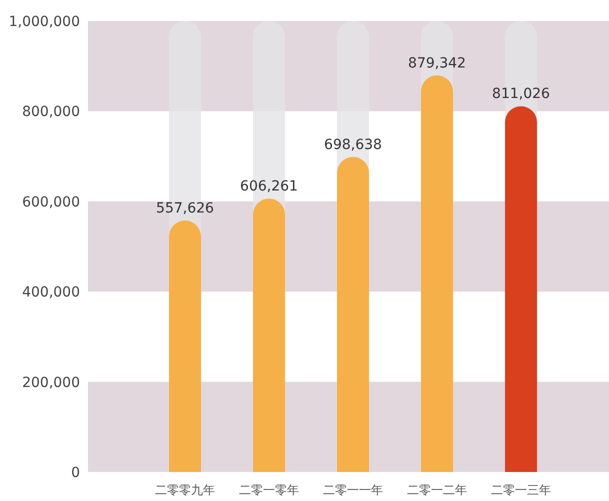  What do you see at coordinates (51, 382) in the screenshot?
I see `y-tick-label: 200,000` at bounding box center [51, 382].